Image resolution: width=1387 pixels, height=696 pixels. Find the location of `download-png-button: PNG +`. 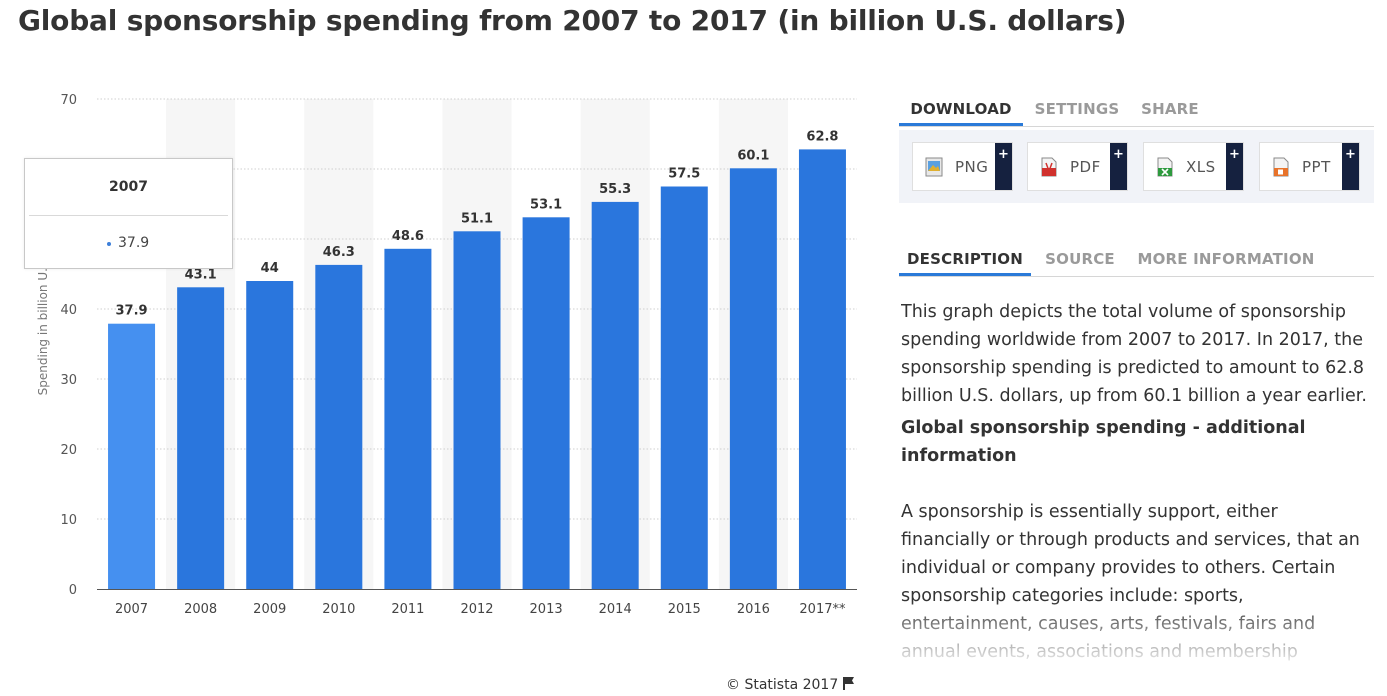

download-png-button: PNG + is located at coordinates (962, 166).